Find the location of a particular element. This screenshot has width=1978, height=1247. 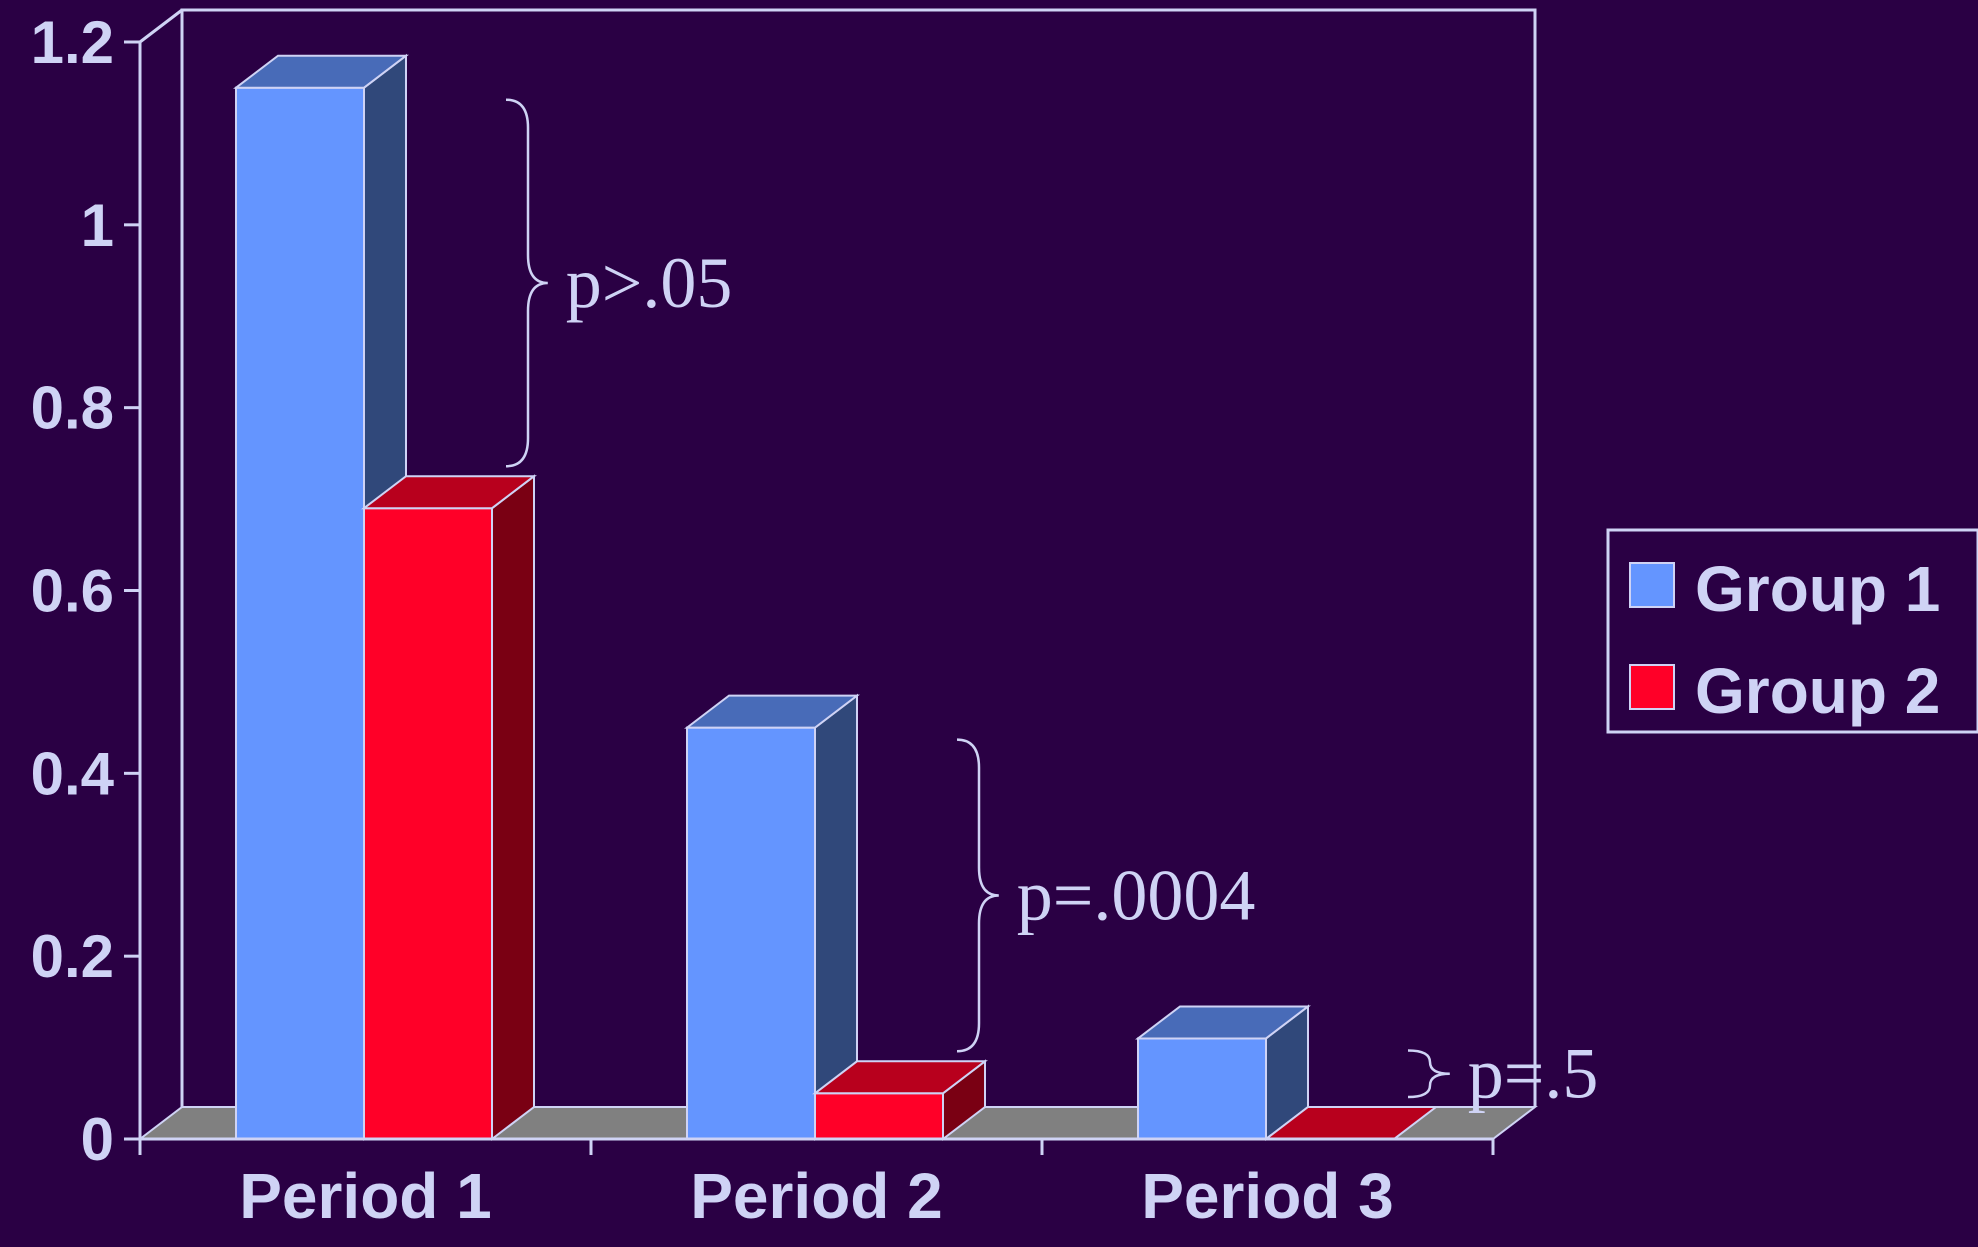

p-value-label: p=.0004 is located at coordinates (1136, 895).